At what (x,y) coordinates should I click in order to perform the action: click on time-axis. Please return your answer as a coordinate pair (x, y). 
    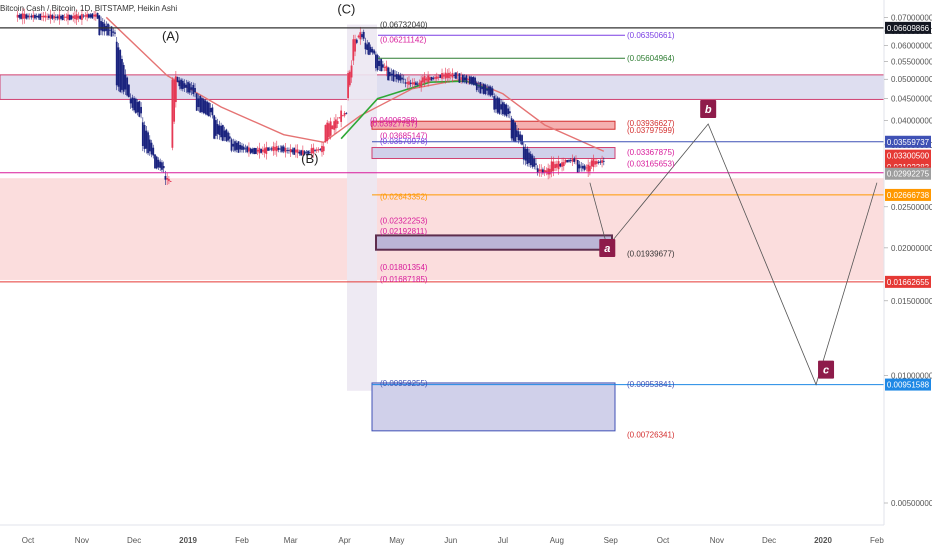
    Looking at the image, I should click on (466, 537).